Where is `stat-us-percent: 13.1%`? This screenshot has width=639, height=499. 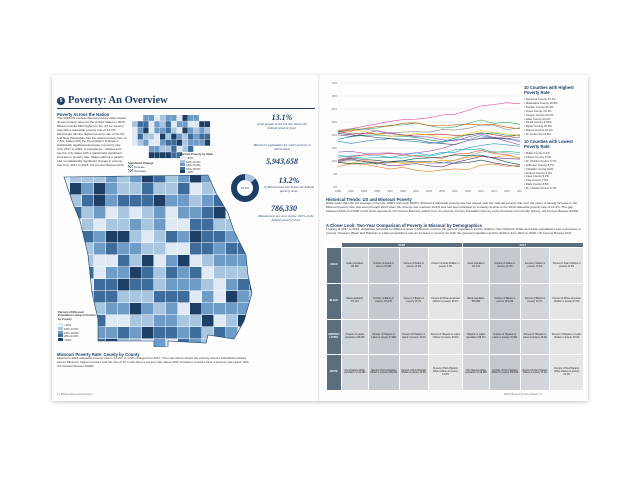
stat-us-percent: 13.1% is located at coordinates (282, 117).